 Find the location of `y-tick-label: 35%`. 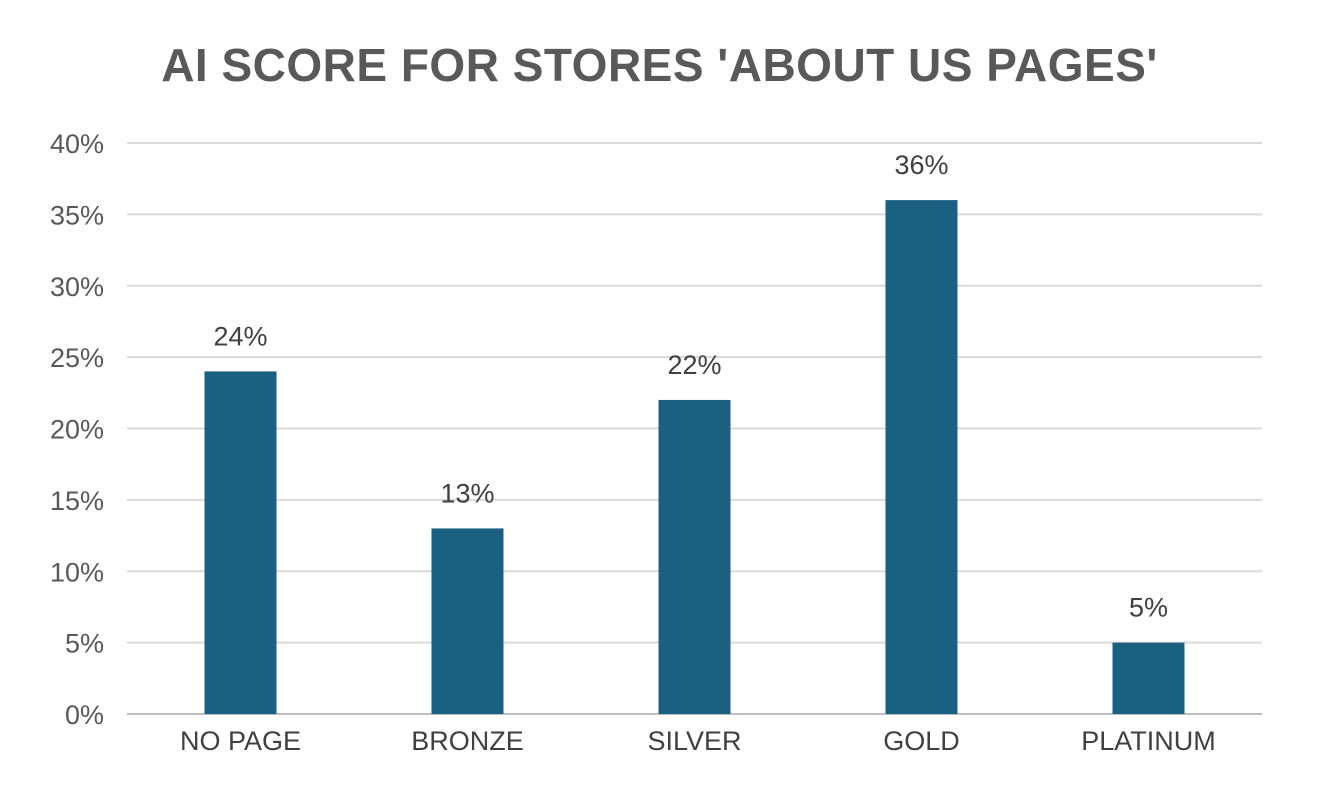

y-tick-label: 35% is located at coordinates (77, 215).